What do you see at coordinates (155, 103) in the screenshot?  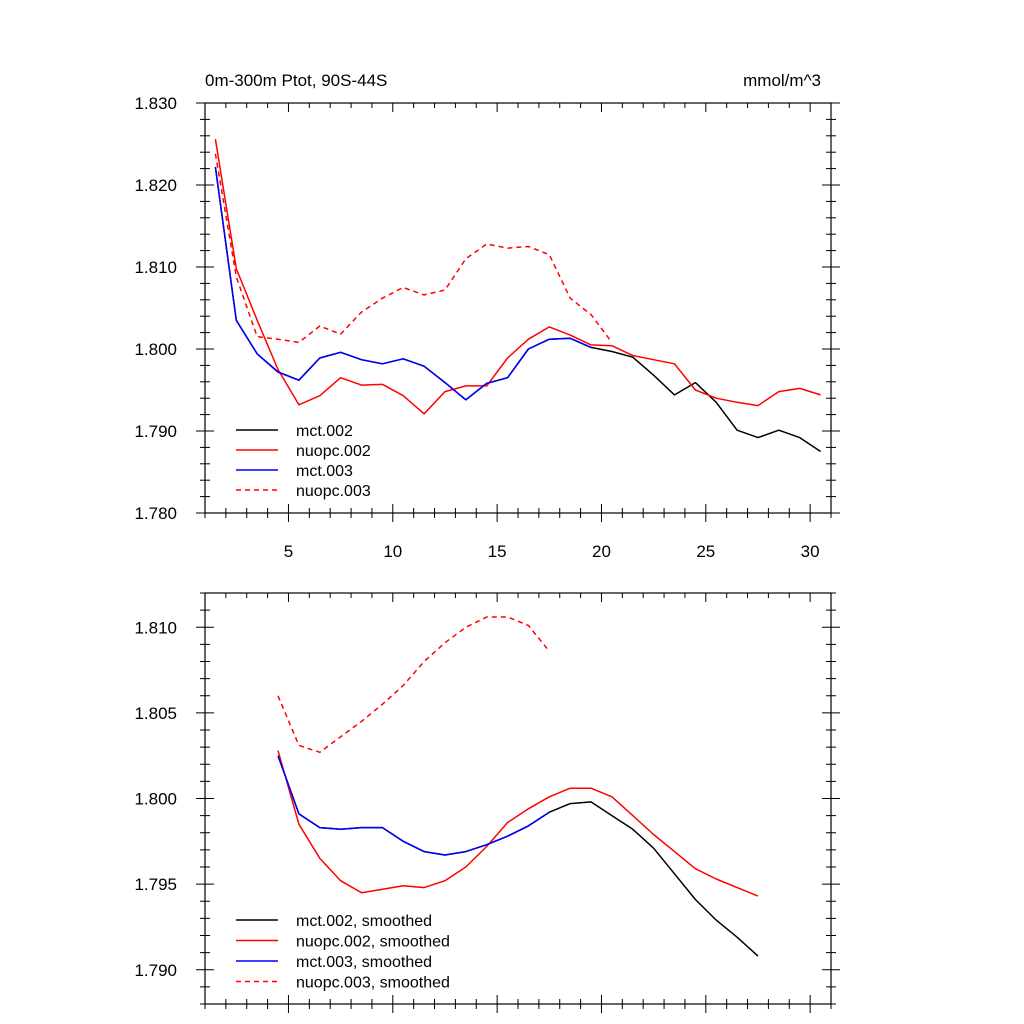 I see `y-tick-label: 1.830` at bounding box center [155, 103].